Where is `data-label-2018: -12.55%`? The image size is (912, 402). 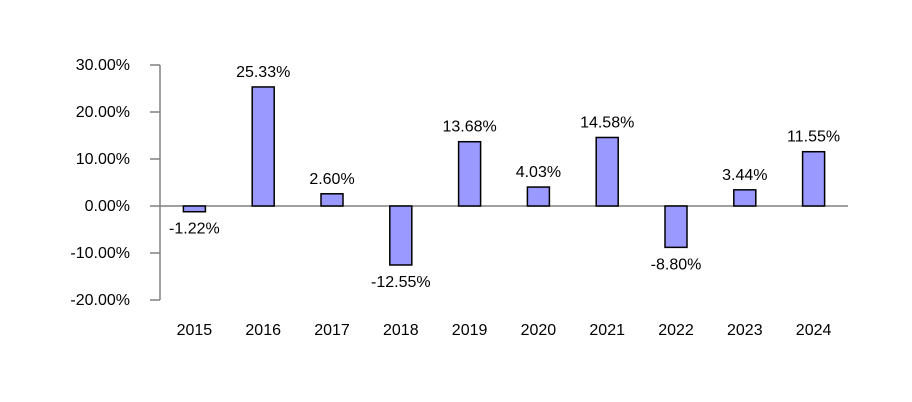
data-label-2018: -12.55% is located at coordinates (401, 282).